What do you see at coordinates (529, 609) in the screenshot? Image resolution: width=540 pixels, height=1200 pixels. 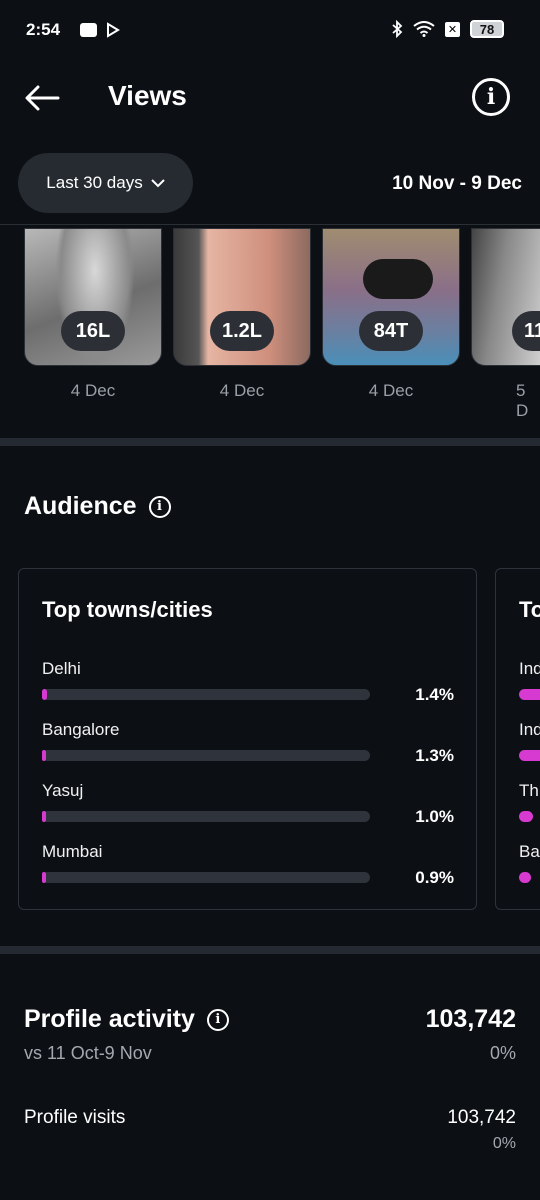 I see `card-title: To` at bounding box center [529, 609].